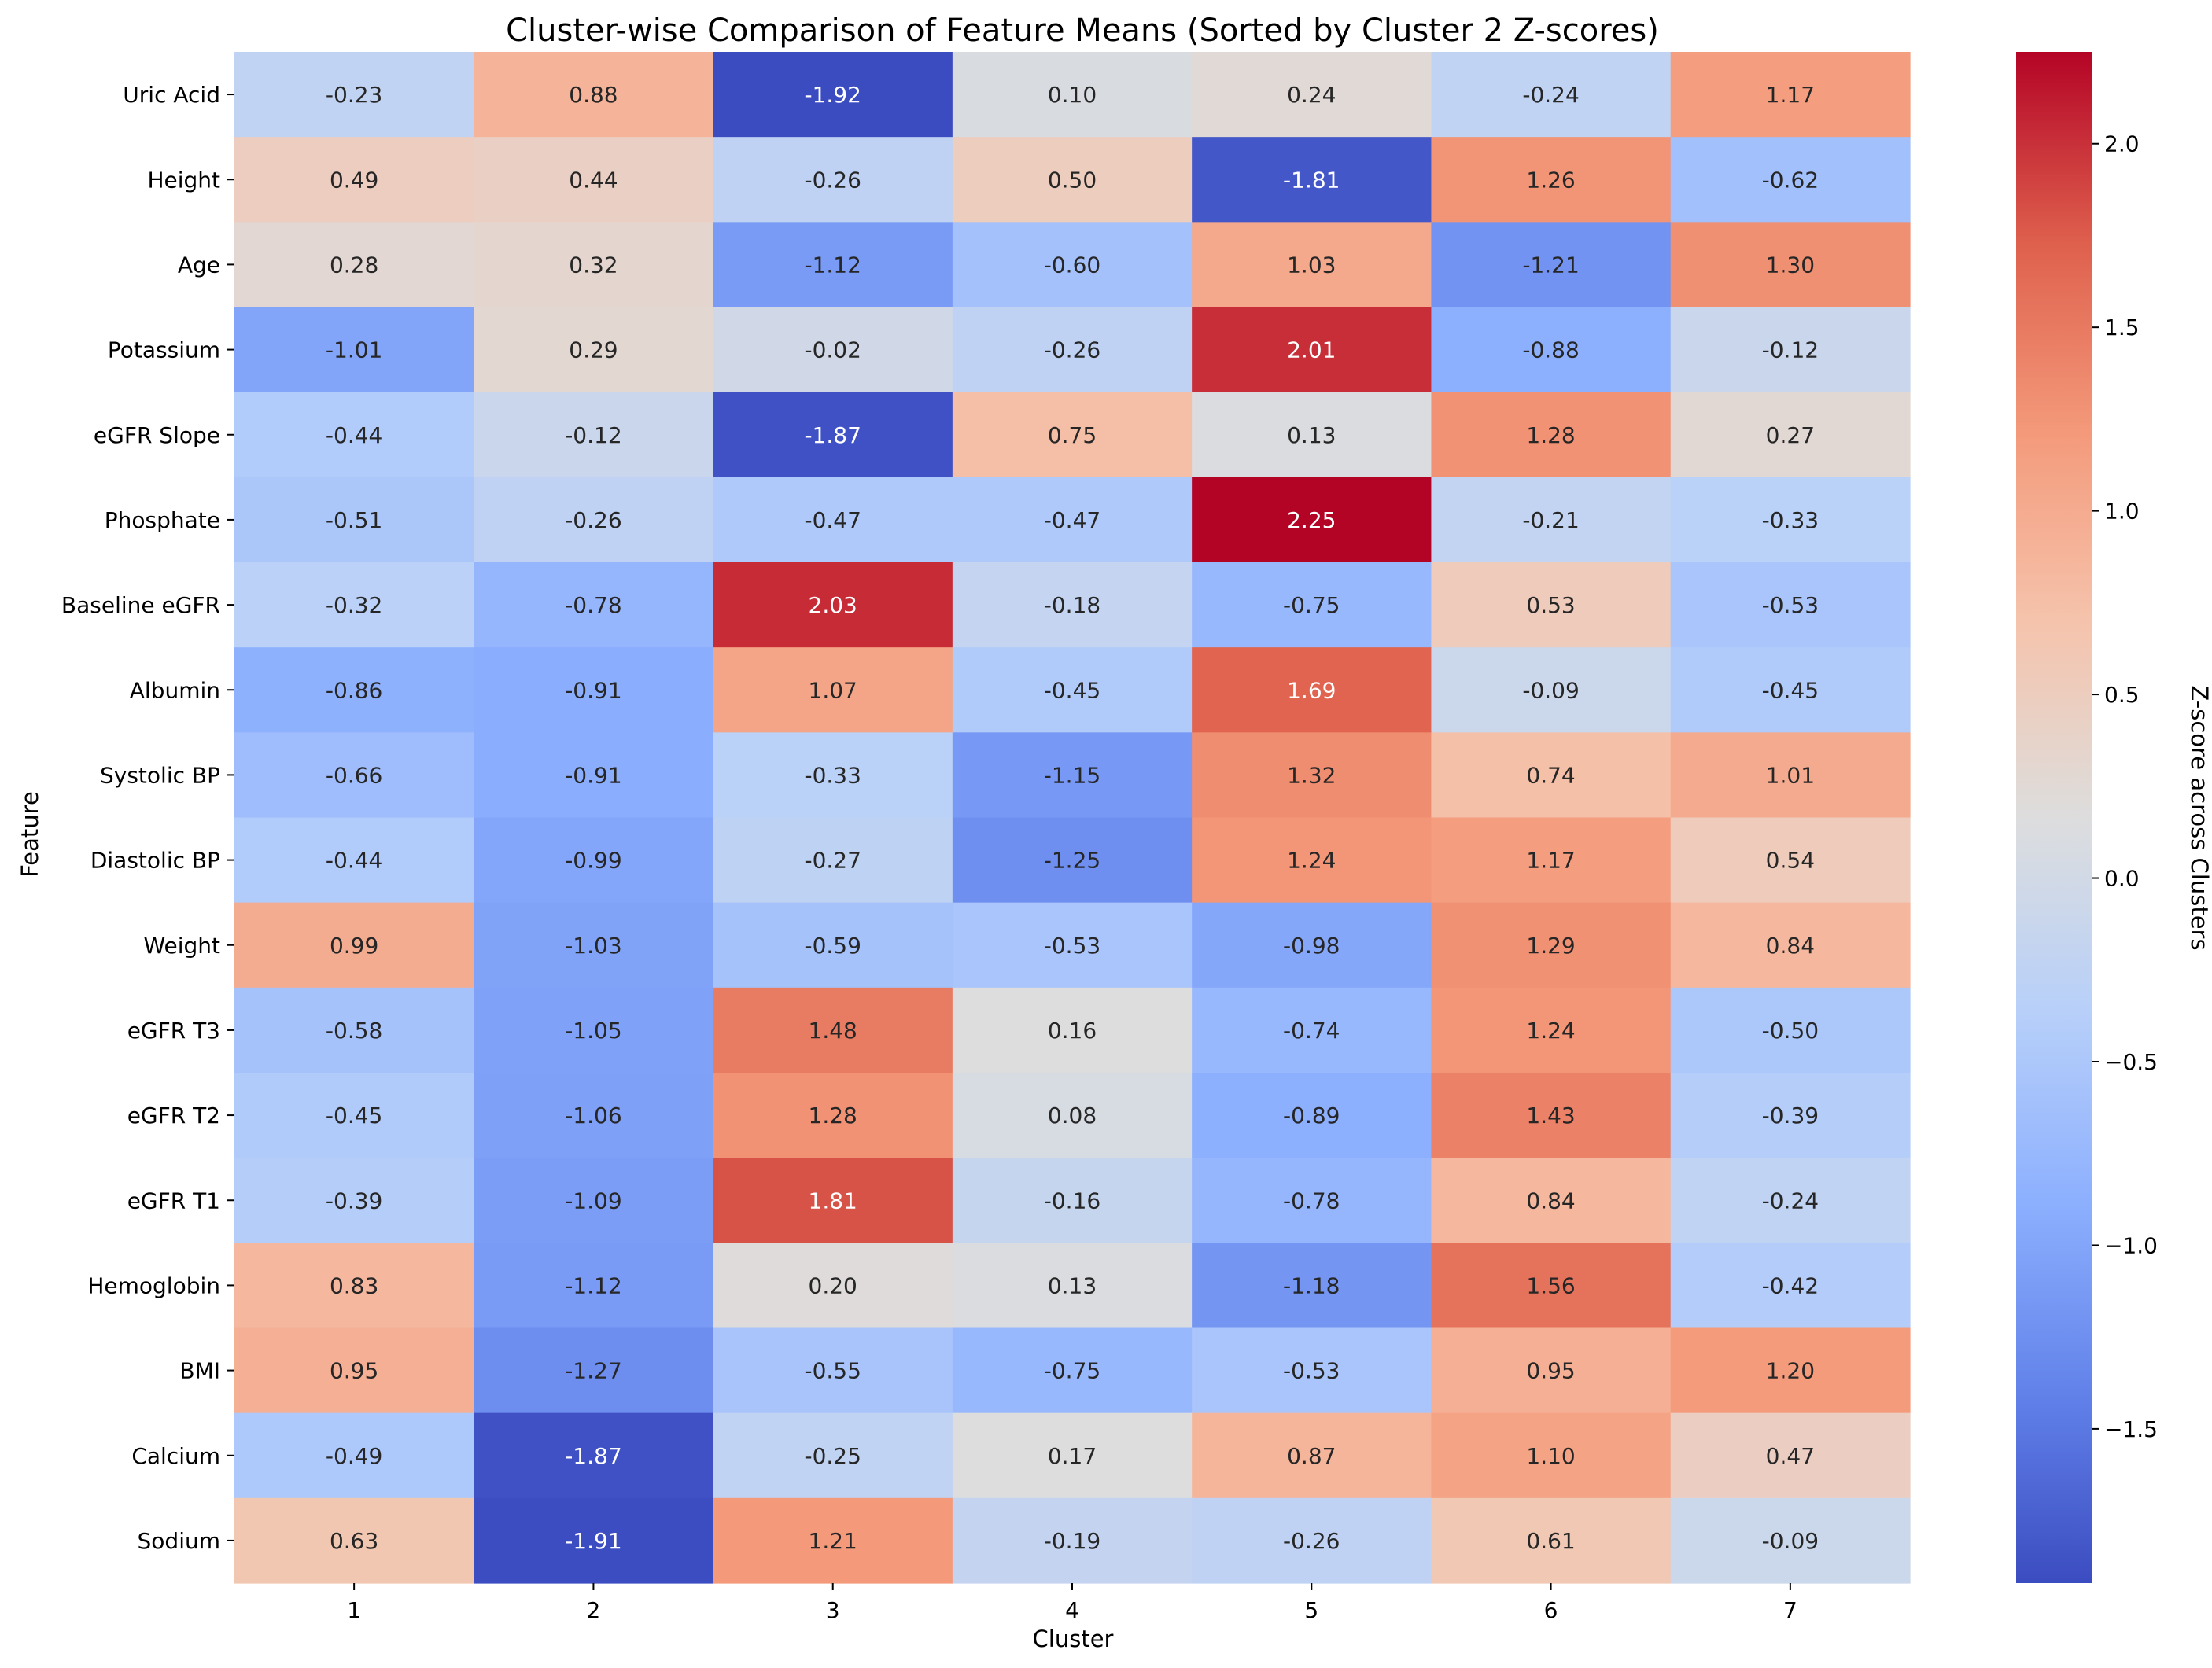 The height and width of the screenshot is (1668, 2212). I want to click on cell-value-label: 0.28, so click(354, 265).